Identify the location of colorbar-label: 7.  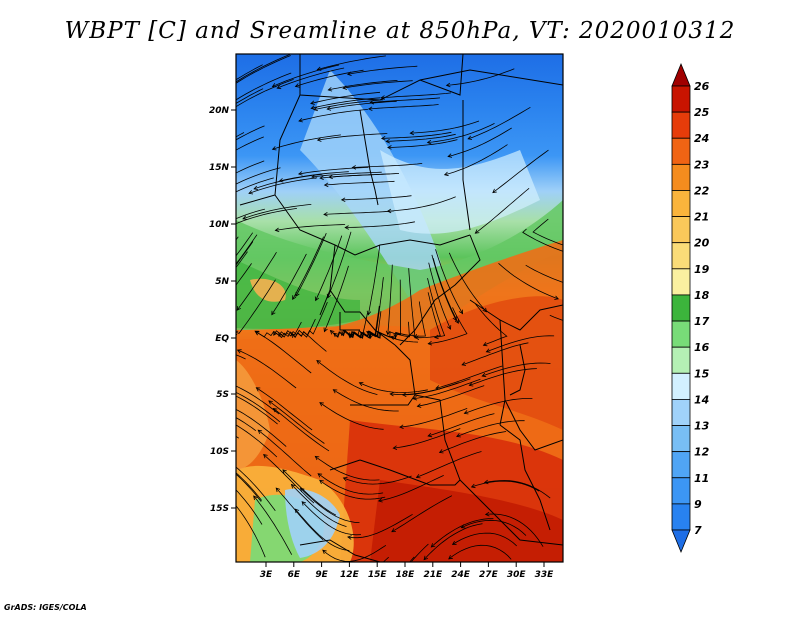
(698, 530).